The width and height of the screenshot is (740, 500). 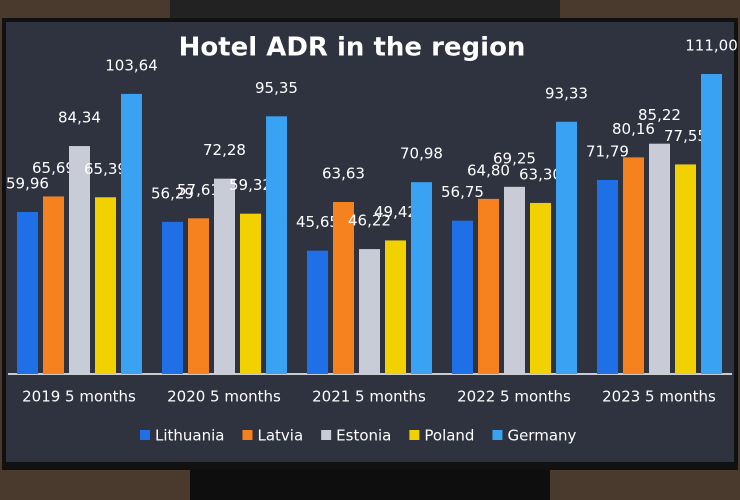 What do you see at coordinates (317, 222) in the screenshot?
I see `value-label: 45,65` at bounding box center [317, 222].